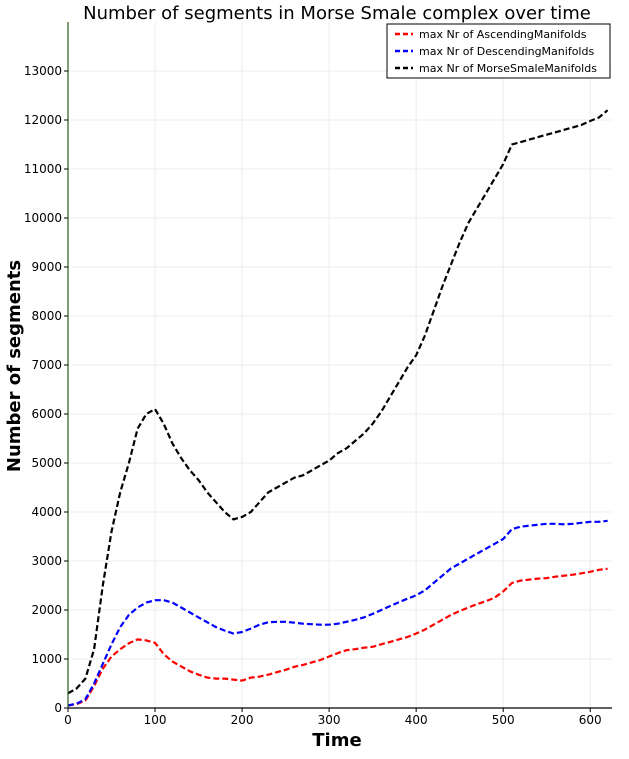 This screenshot has width=629, height=759. What do you see at coordinates (506, 51) in the screenshot?
I see `legend-label-descending: max Nr of DescendingManifolds` at bounding box center [506, 51].